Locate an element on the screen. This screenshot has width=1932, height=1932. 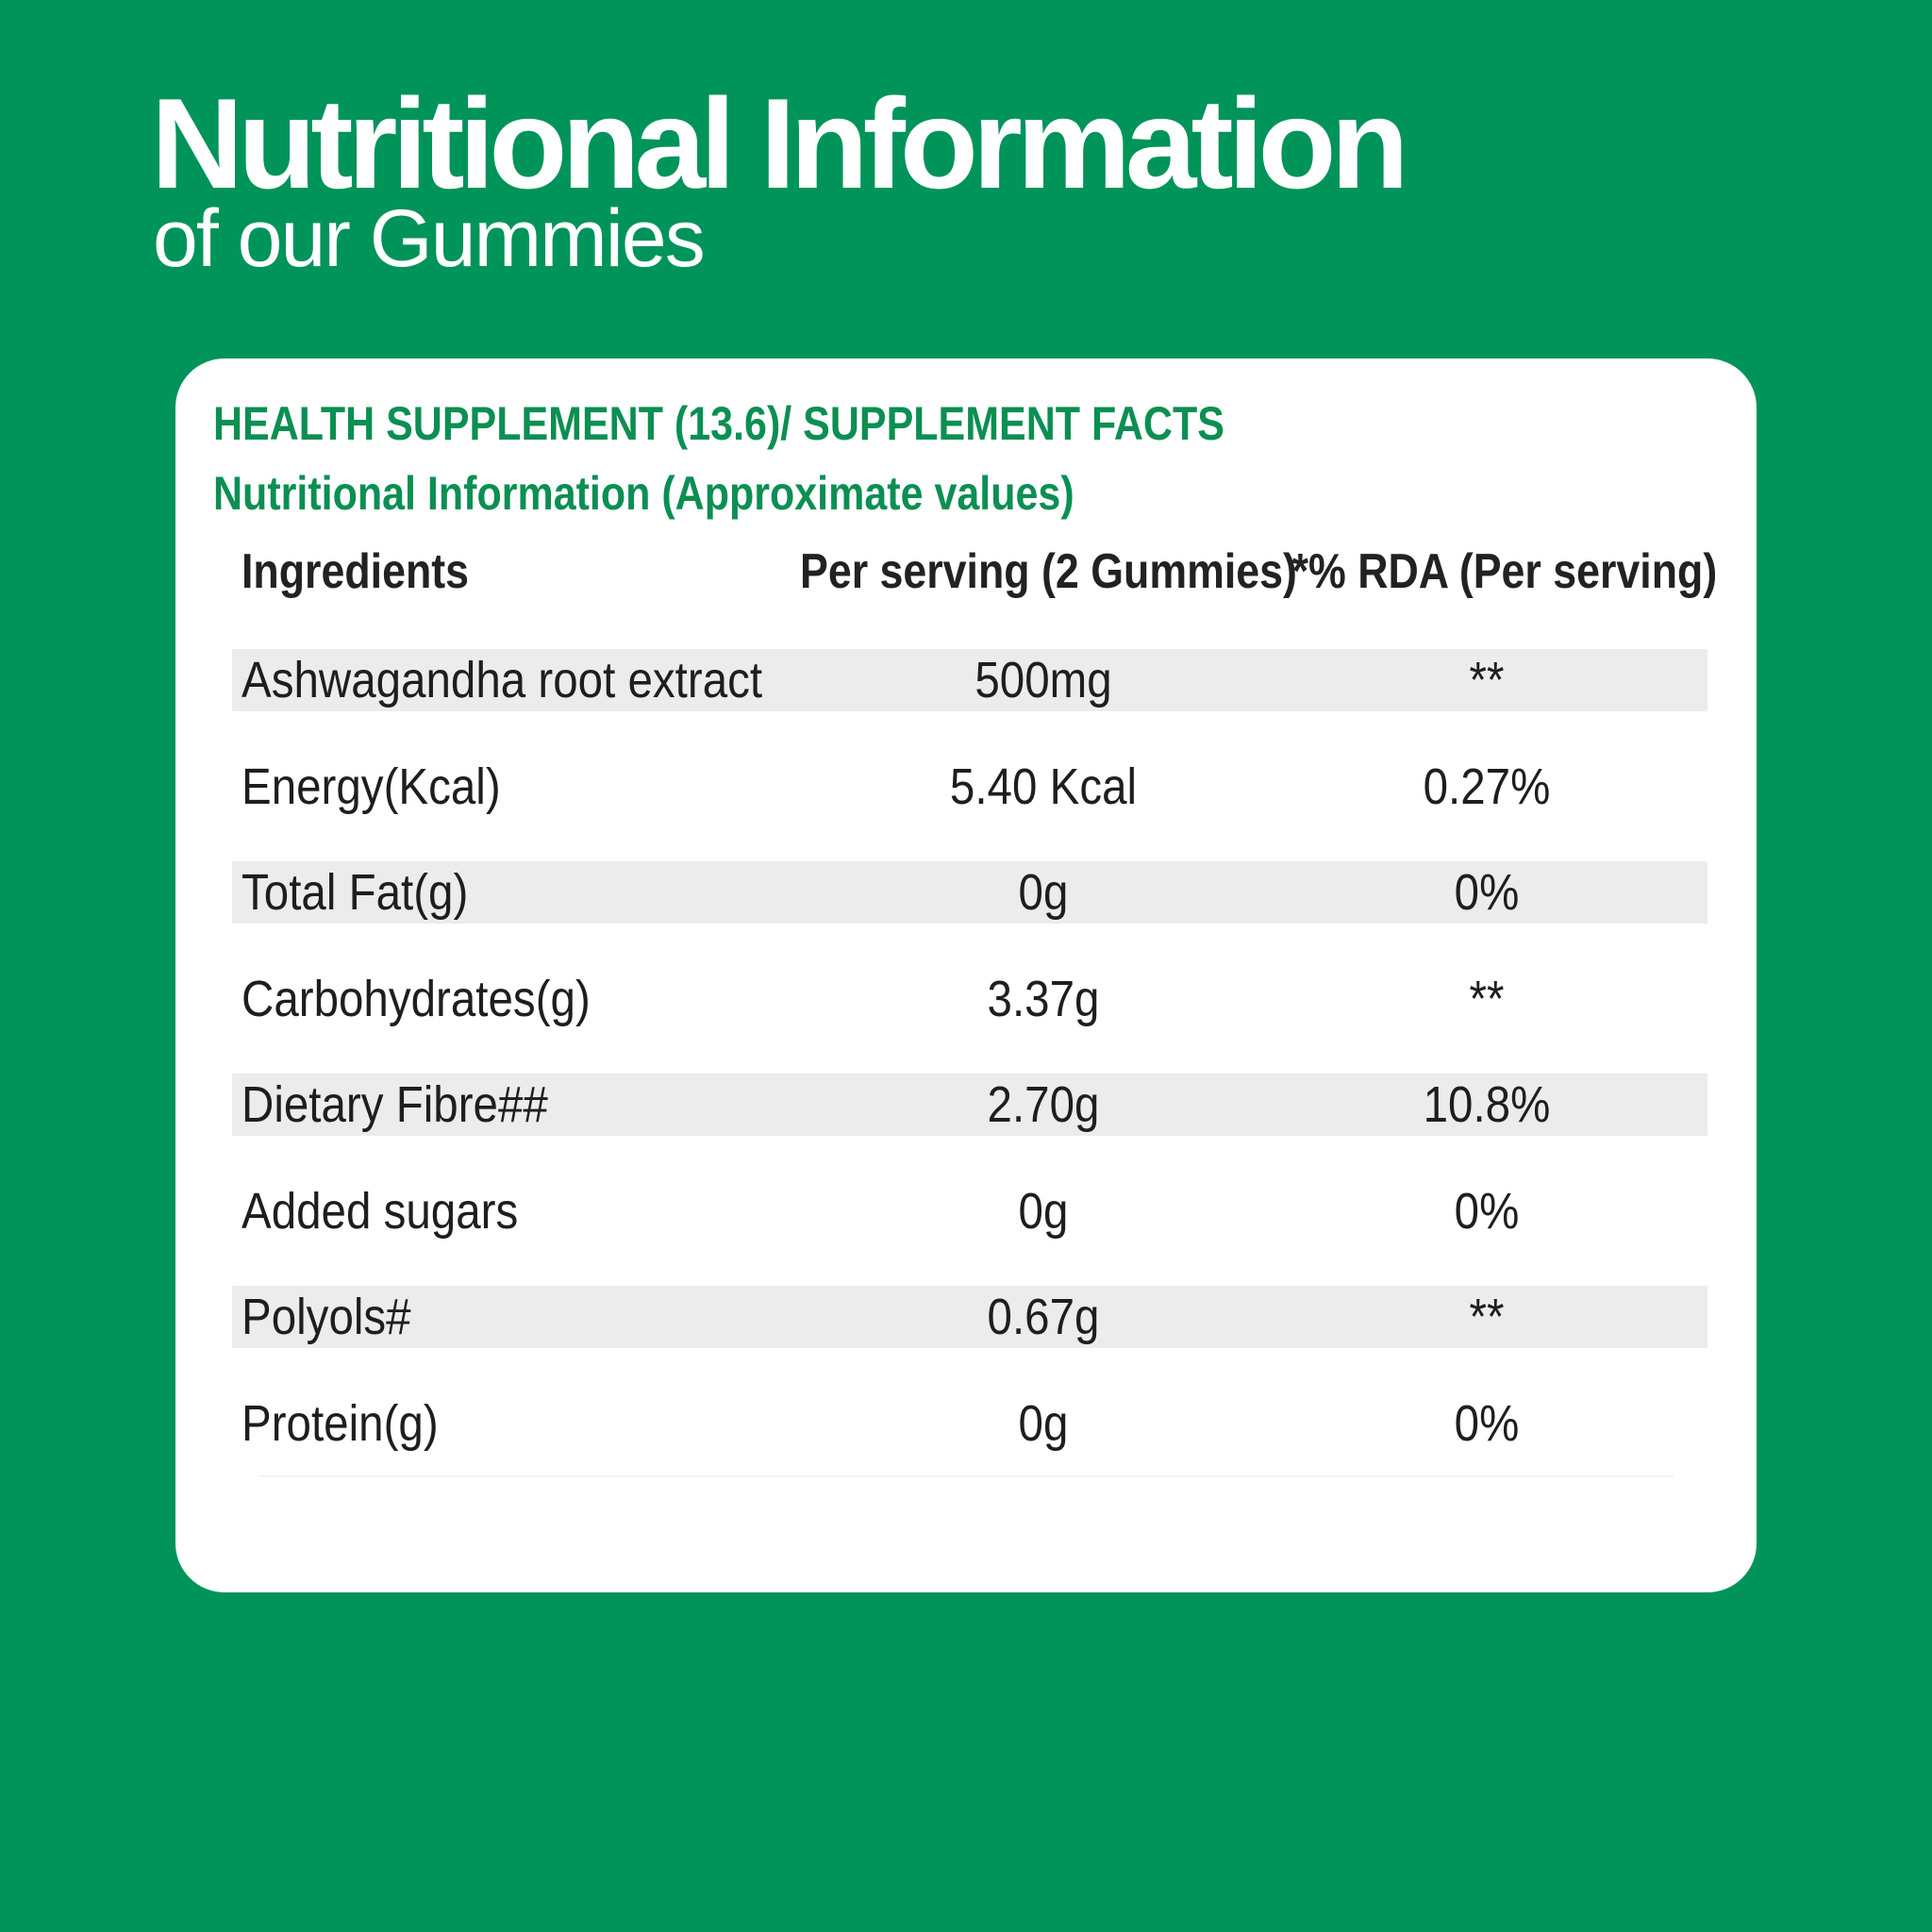
per-serving-value: 2.70g is located at coordinates (1043, 1104).